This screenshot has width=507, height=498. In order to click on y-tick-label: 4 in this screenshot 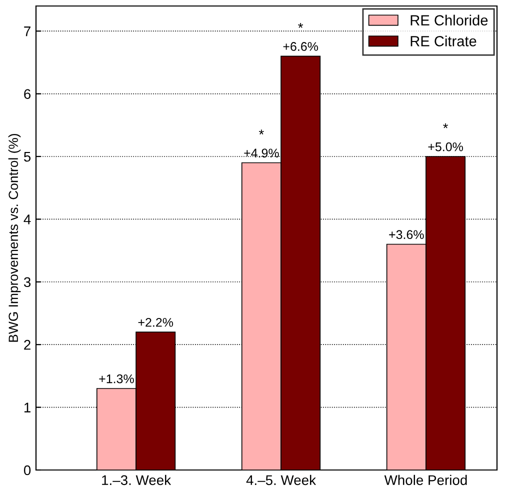, I will do `click(27, 219)`.